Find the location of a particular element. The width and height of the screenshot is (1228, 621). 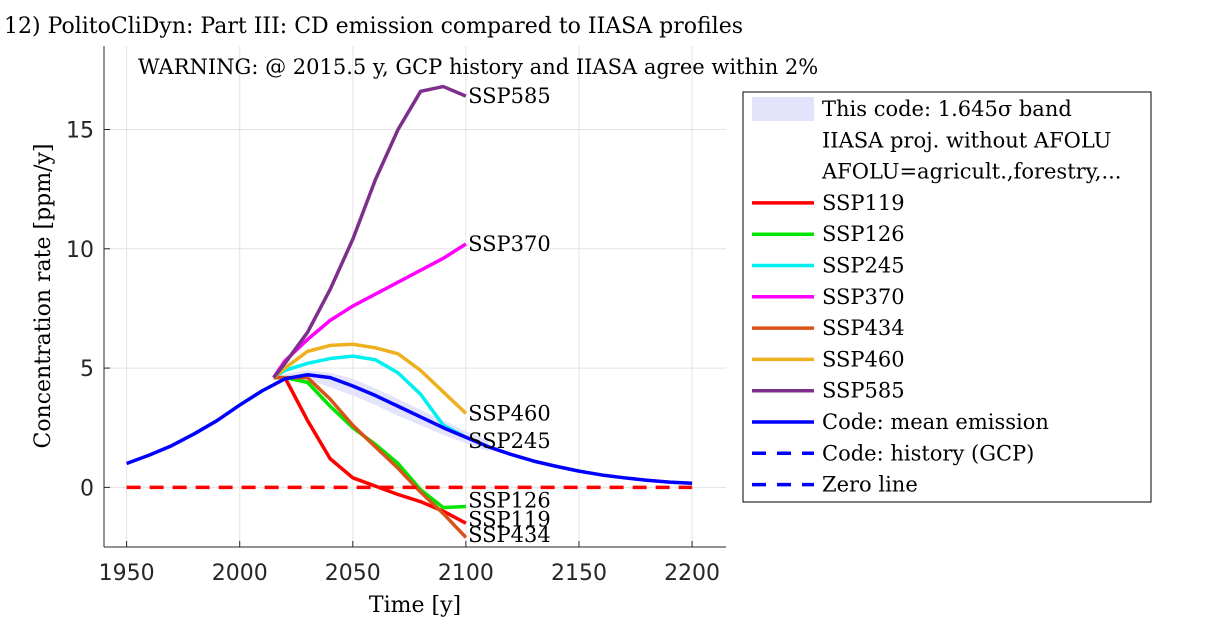

series-label-ssp434: SSP434 is located at coordinates (509, 535).